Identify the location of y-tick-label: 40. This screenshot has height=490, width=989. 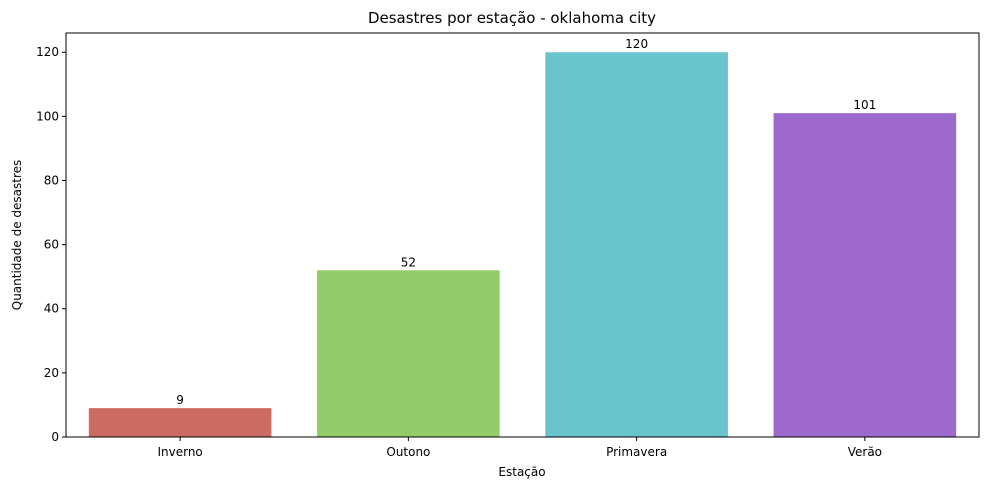
(51, 309).